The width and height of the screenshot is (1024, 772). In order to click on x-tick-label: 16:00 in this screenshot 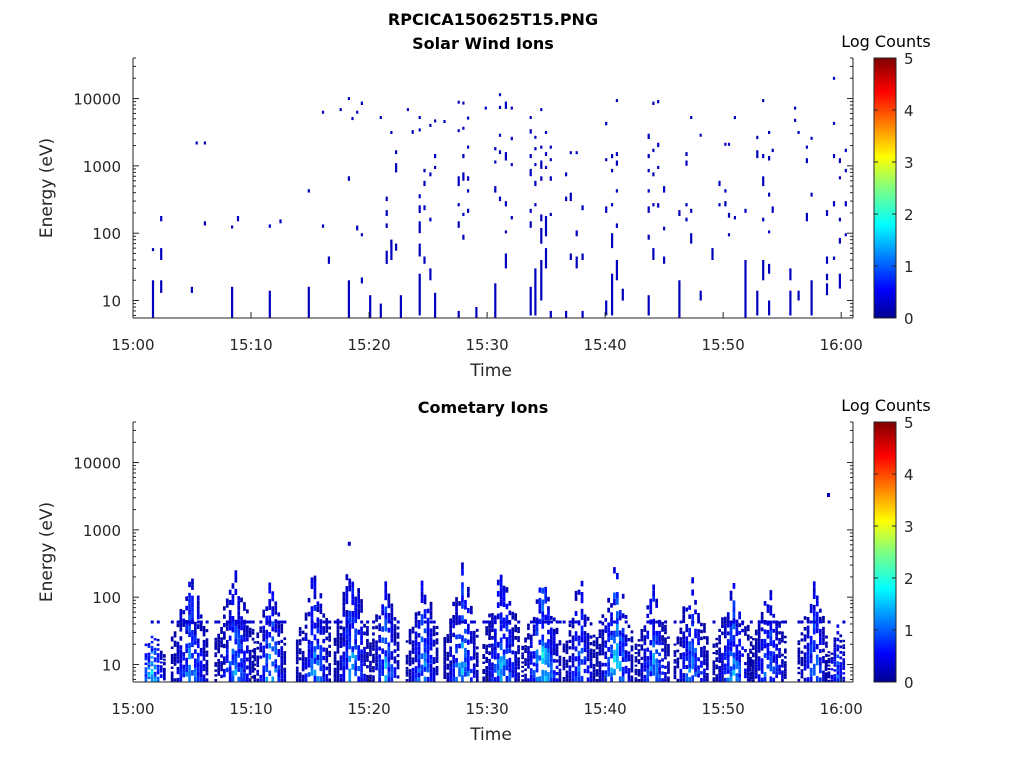, I will do `click(841, 345)`.